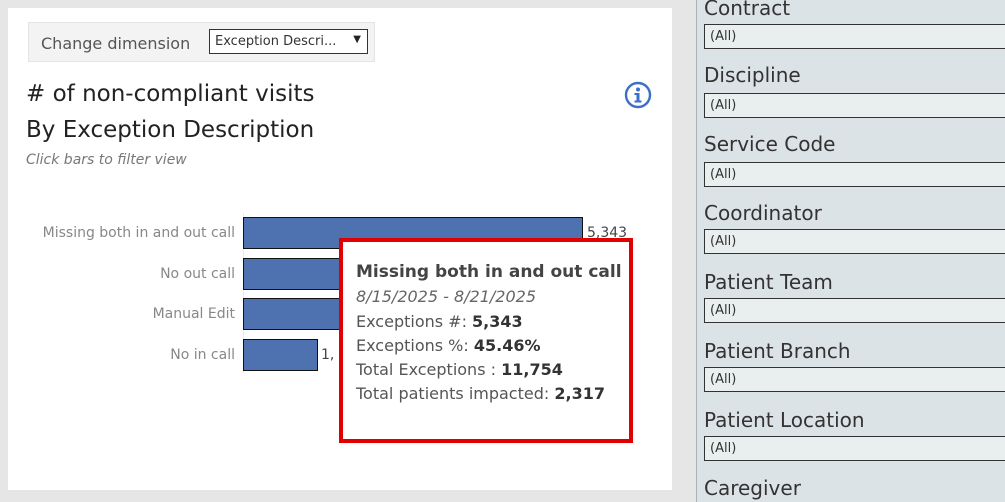 This screenshot has width=1005, height=502. Describe the element at coordinates (116, 43) in the screenshot. I see `change-dimension-label: Change dimension` at that location.